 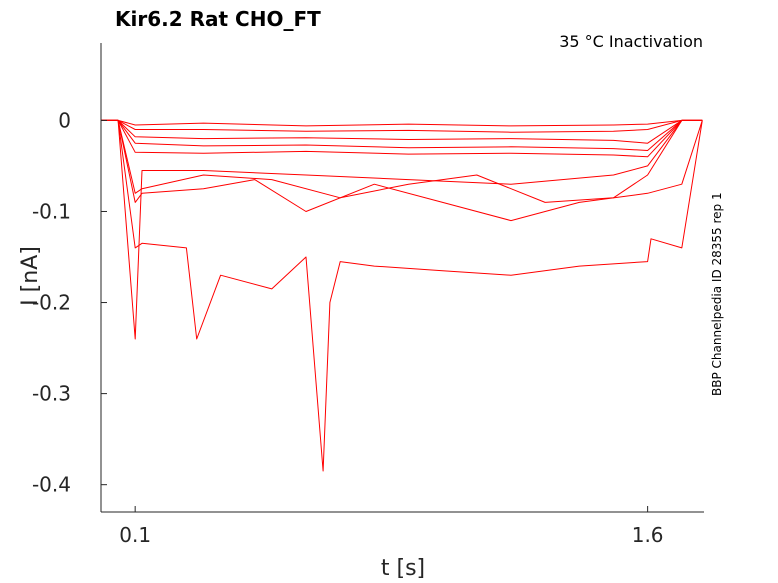 What do you see at coordinates (648, 535) in the screenshot?
I see `x-tick-label: 1.6` at bounding box center [648, 535].